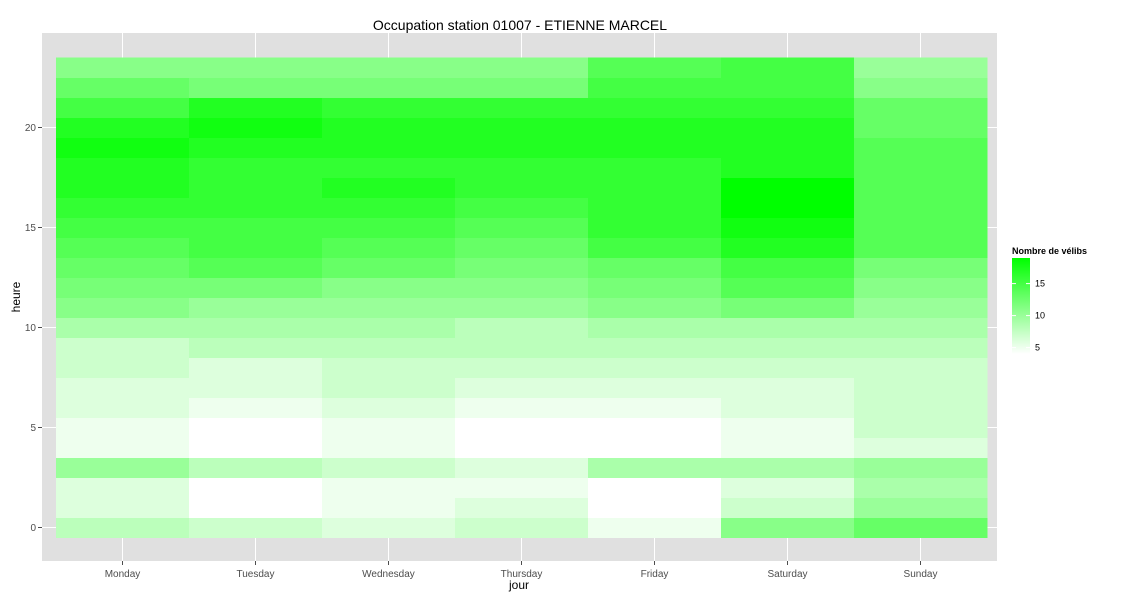 The width and height of the screenshot is (1125, 600). Describe the element at coordinates (388, 574) in the screenshot. I see `x-tick-label: Wednesday` at that location.